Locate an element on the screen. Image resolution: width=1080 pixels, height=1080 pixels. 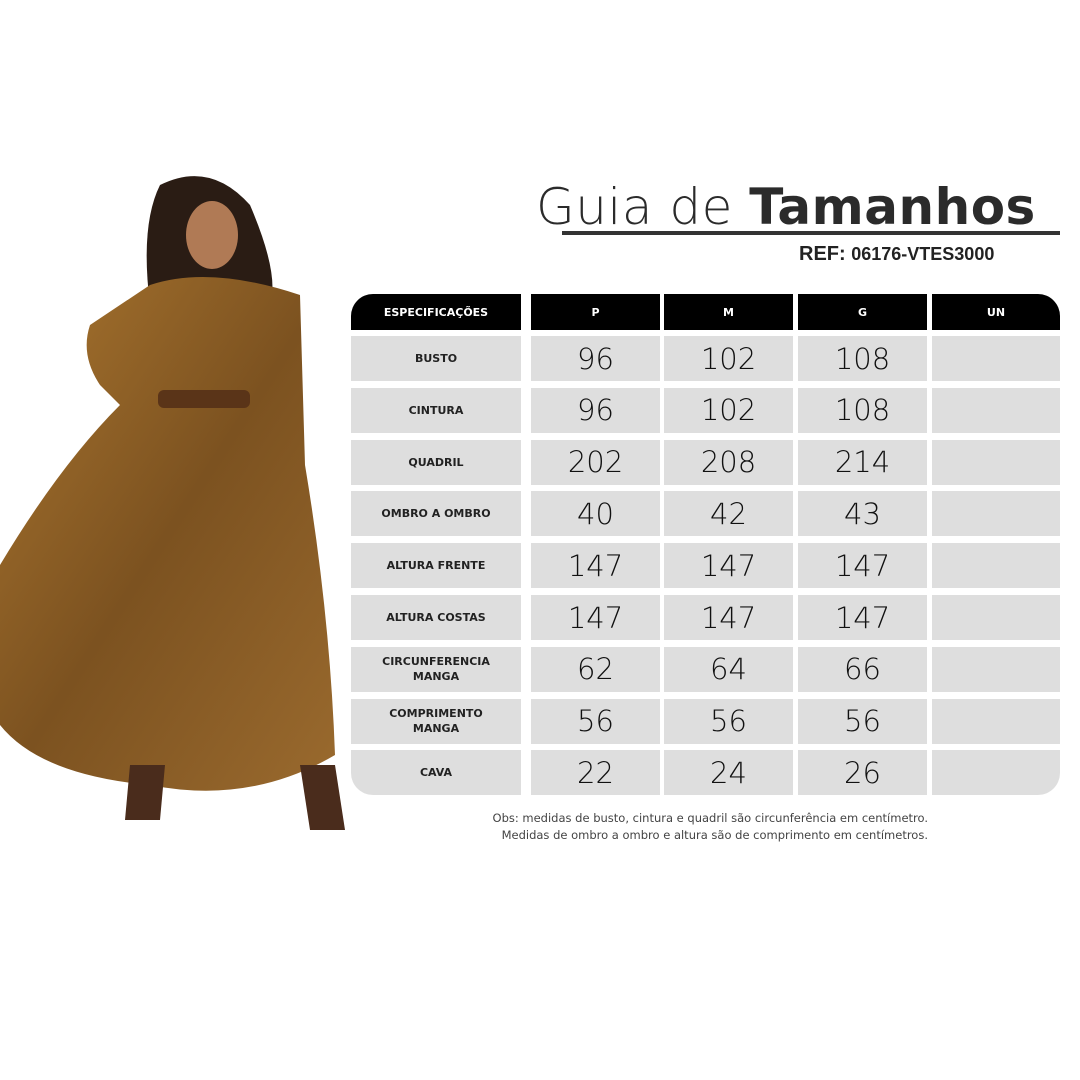
row-label: QUADRIL is located at coordinates (436, 462).